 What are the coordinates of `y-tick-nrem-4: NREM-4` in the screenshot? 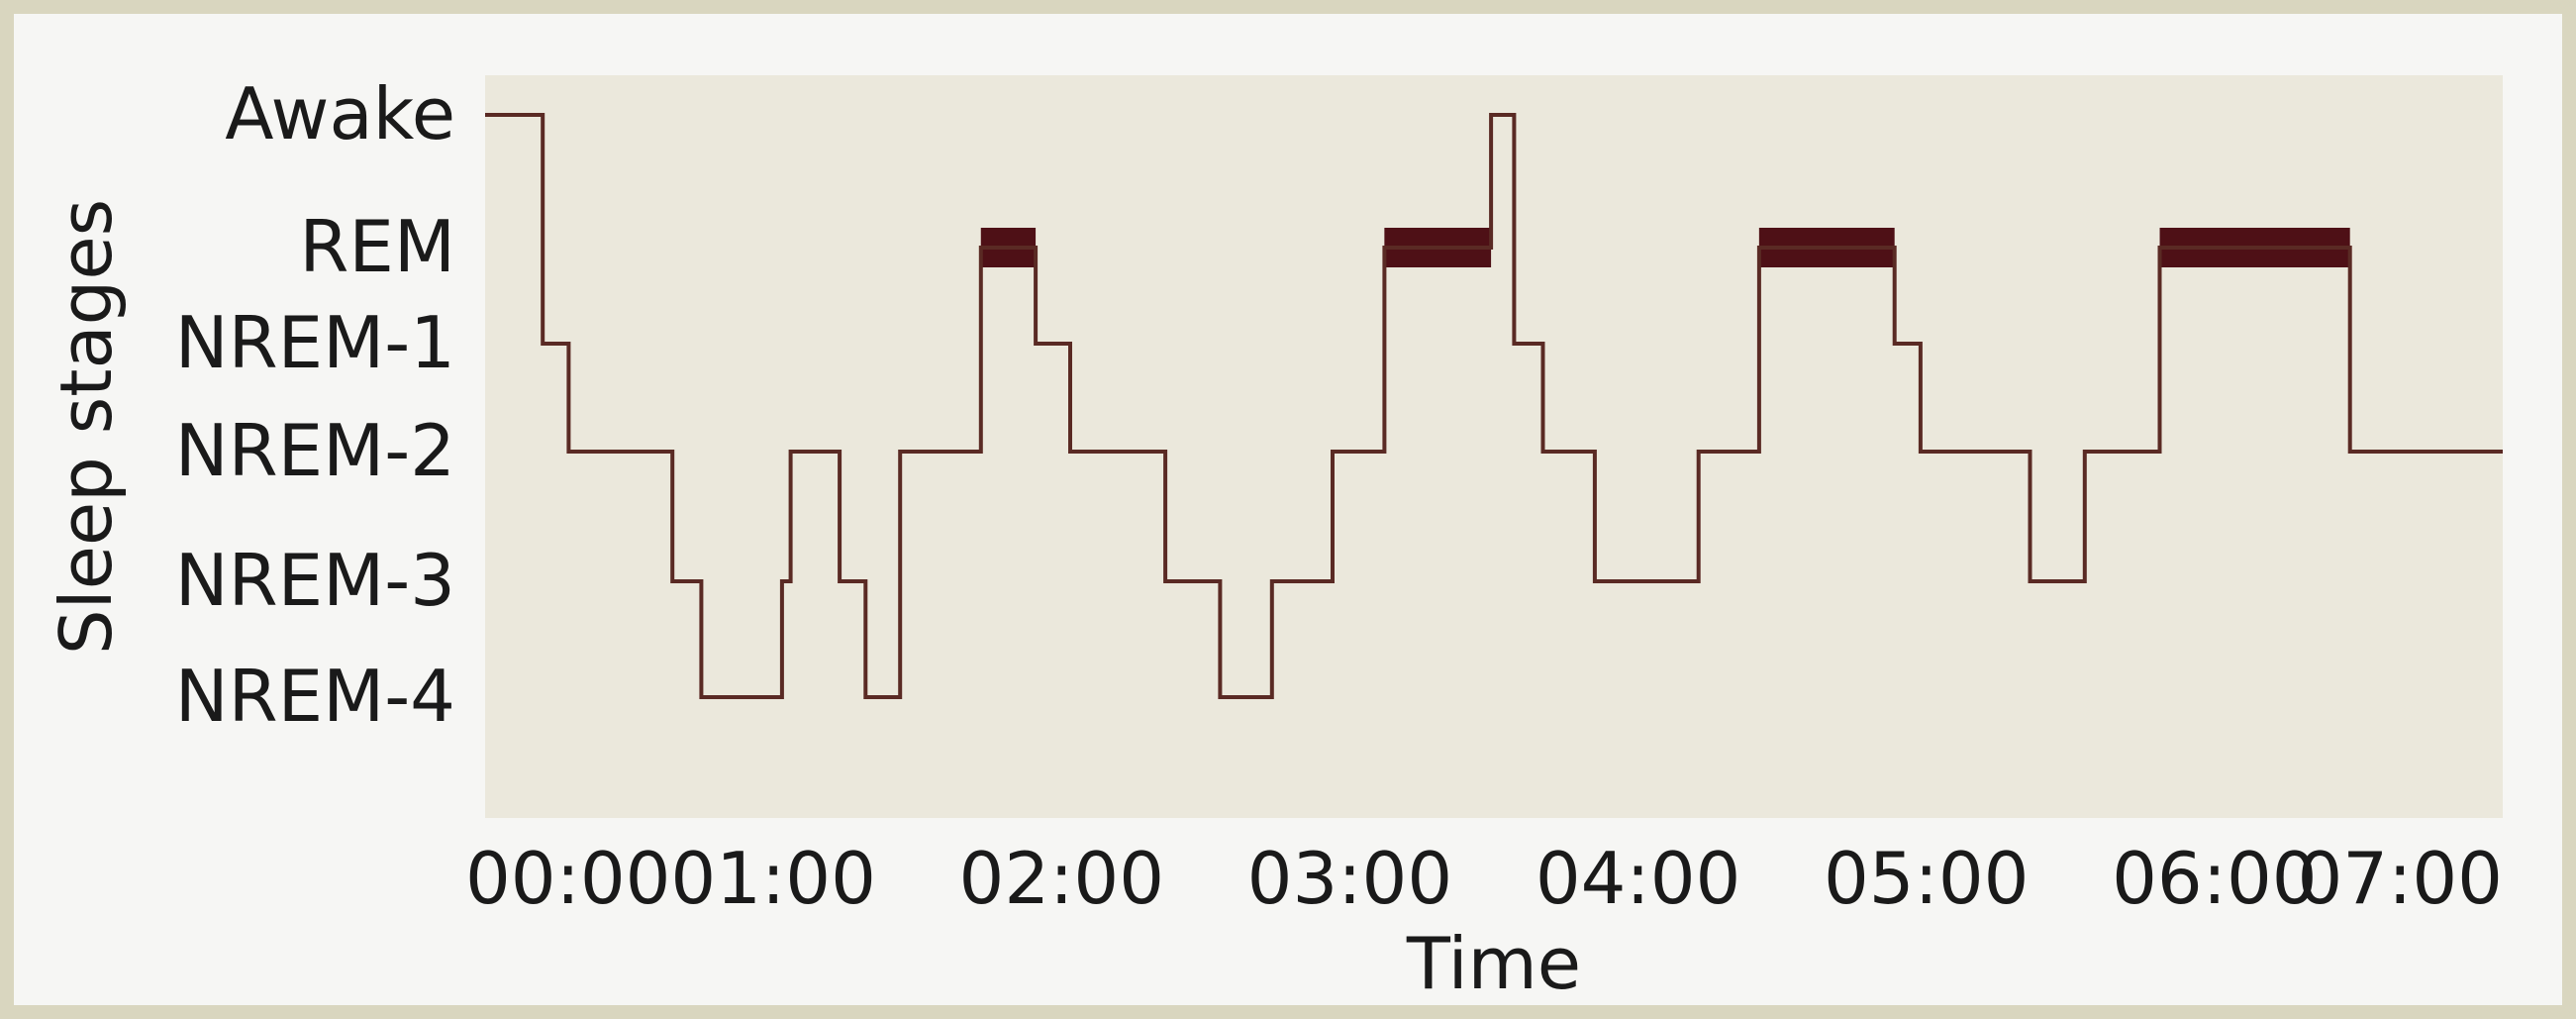 It's located at (315, 696).